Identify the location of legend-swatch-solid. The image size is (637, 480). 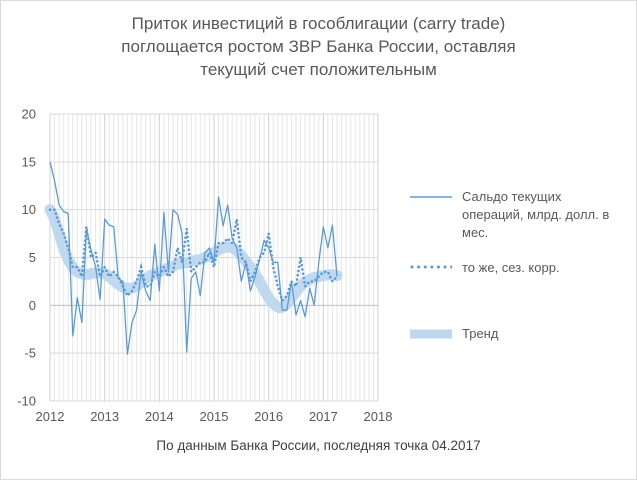
(431, 195).